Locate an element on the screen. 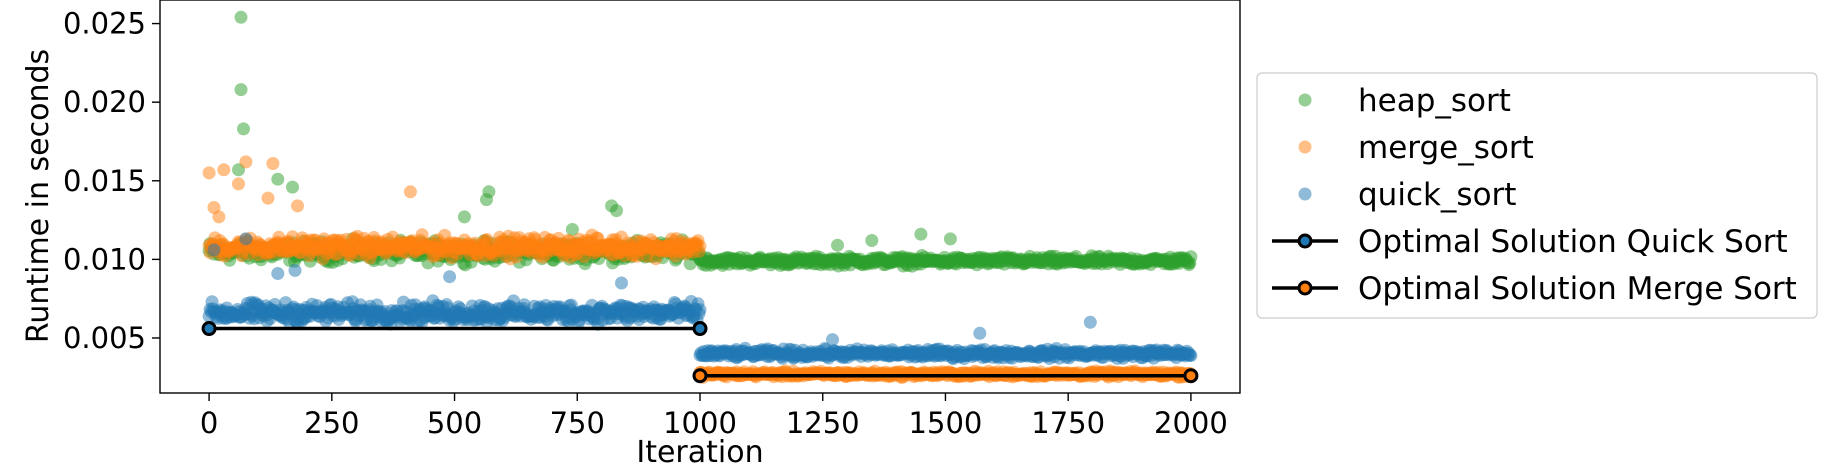 Image resolution: width=1829 pixels, height=476 pixels. y-axis-label: Runtime in seconds is located at coordinates (38, 196).